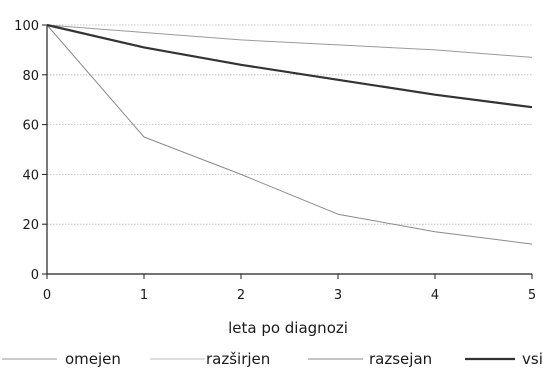 Image resolution: width=543 pixels, height=371 pixels. I want to click on series-line-omejen, so click(289, 41).